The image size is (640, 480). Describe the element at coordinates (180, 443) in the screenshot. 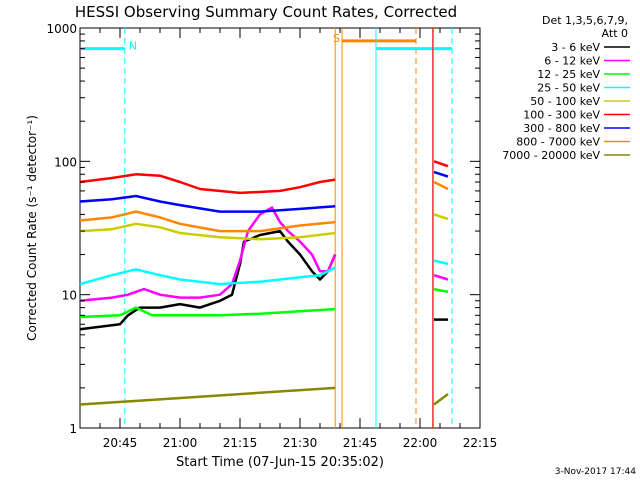

I see `x-tick-label: 21:00` at that location.